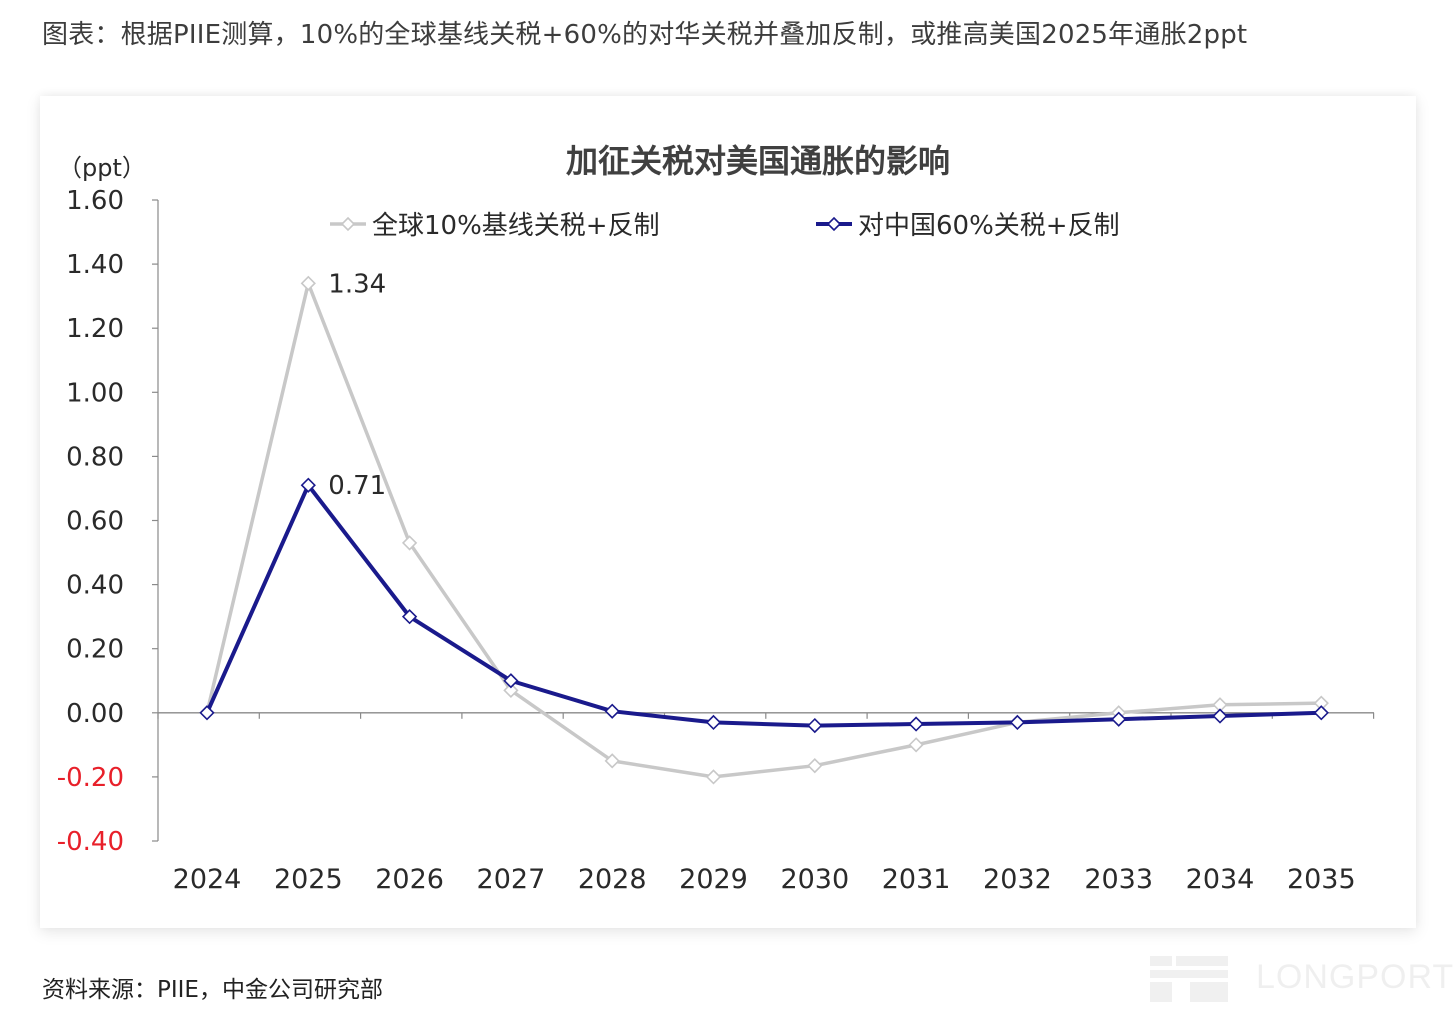 The width and height of the screenshot is (1454, 1026). Describe the element at coordinates (212, 990) in the screenshot. I see `source-note: 资料来源：PIIE，中金公司研究部` at that location.